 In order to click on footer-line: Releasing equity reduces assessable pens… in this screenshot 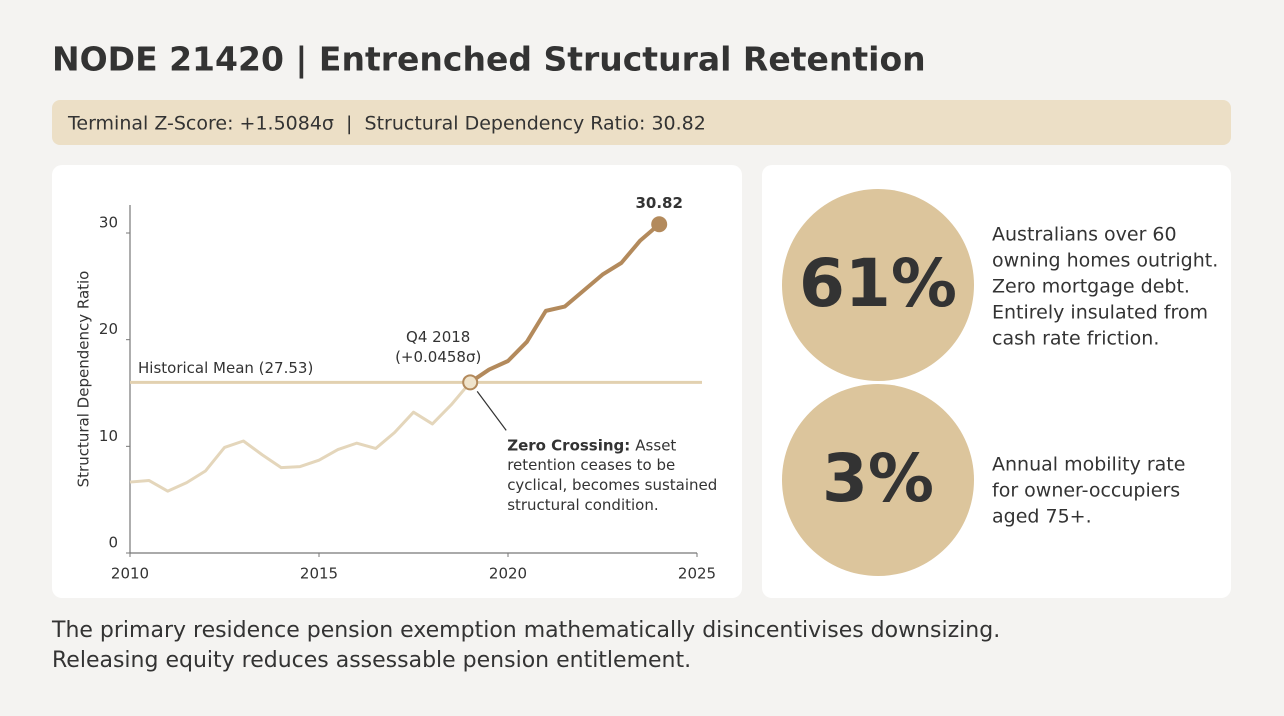, I will do `click(371, 660)`.